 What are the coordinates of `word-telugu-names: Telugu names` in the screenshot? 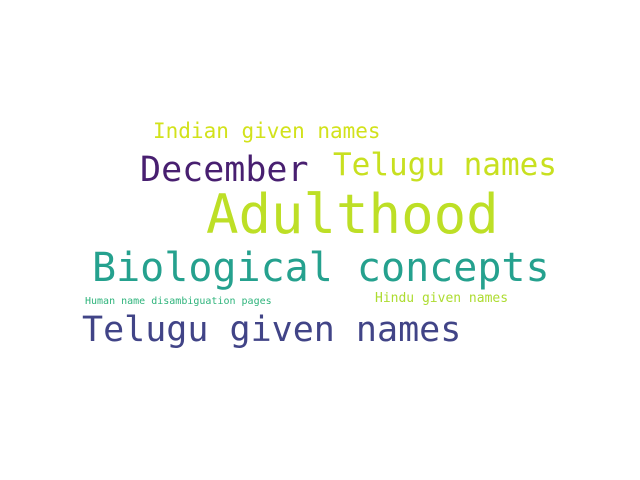 It's located at (445, 165).